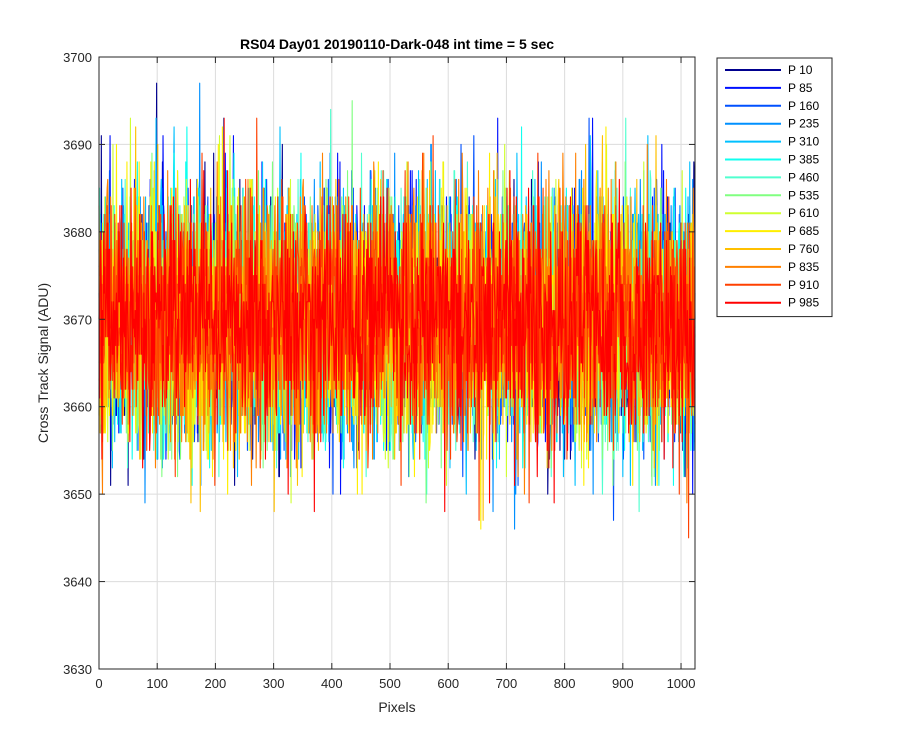  I want to click on y-axis-label: Cross Track Signal (ADU), so click(43, 363).